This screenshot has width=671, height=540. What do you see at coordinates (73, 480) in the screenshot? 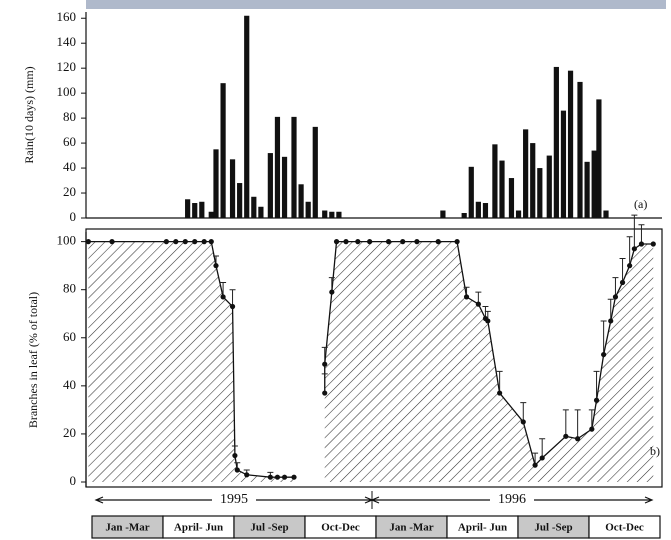
I see `y-tick-label: 0` at bounding box center [73, 480].